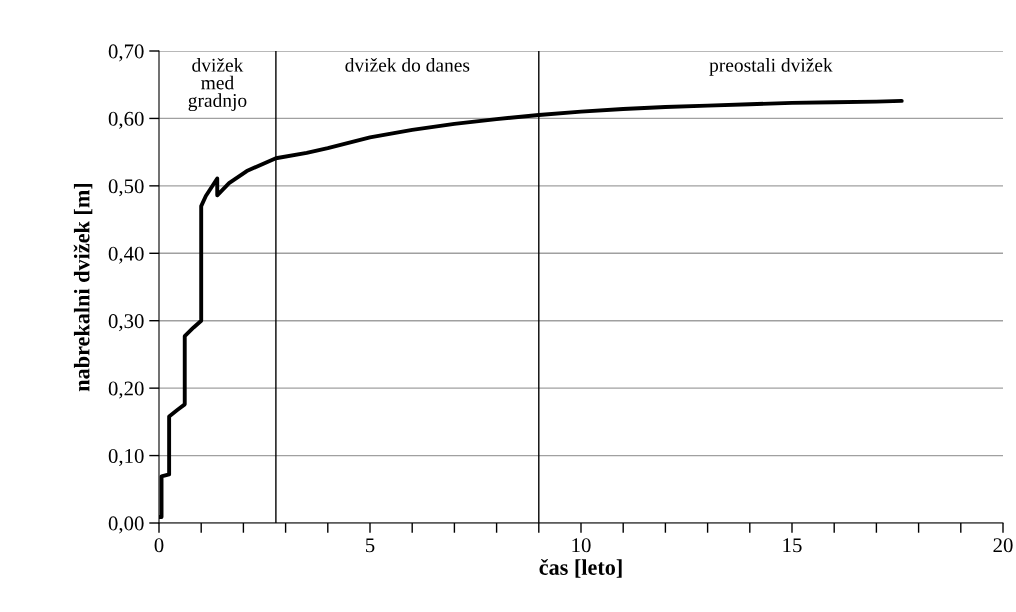 The width and height of the screenshot is (1016, 612). I want to click on x-tick-label: 10, so click(581, 545).